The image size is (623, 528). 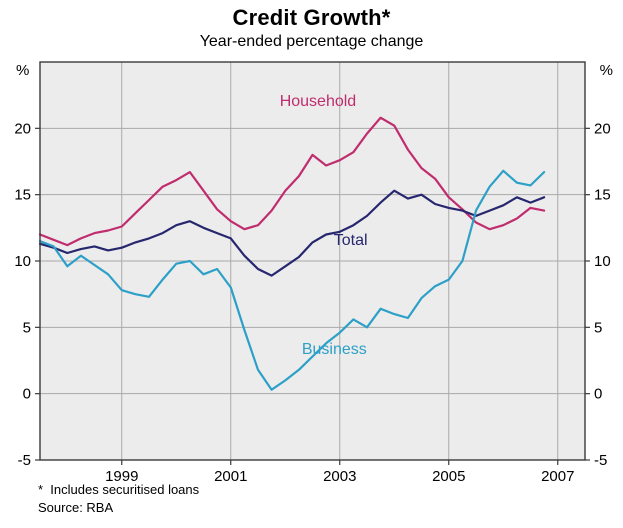 I want to click on y-tick-label-right: 5, so click(x=598, y=327).